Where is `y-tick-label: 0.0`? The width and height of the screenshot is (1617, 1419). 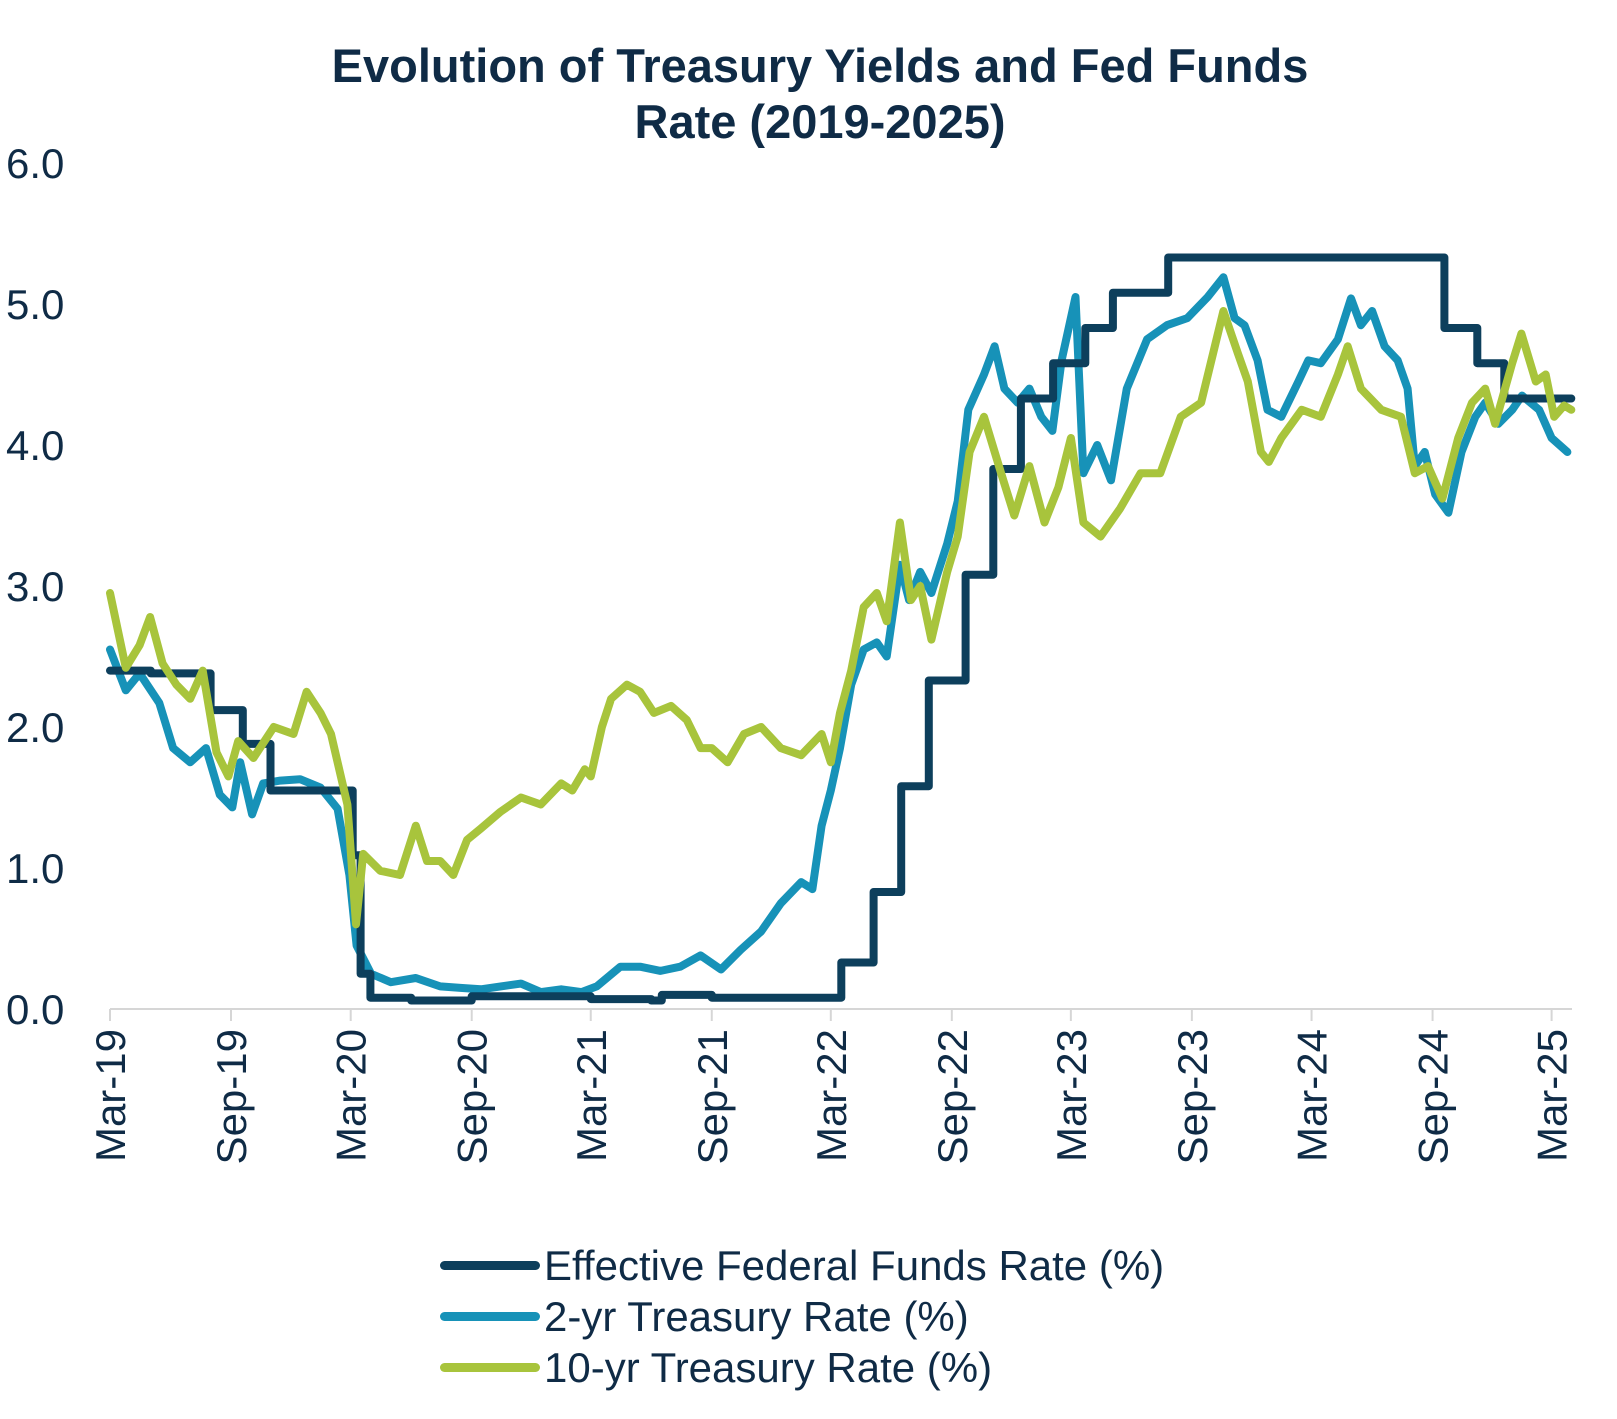
y-tick-label: 0.0 is located at coordinates (35, 1009).